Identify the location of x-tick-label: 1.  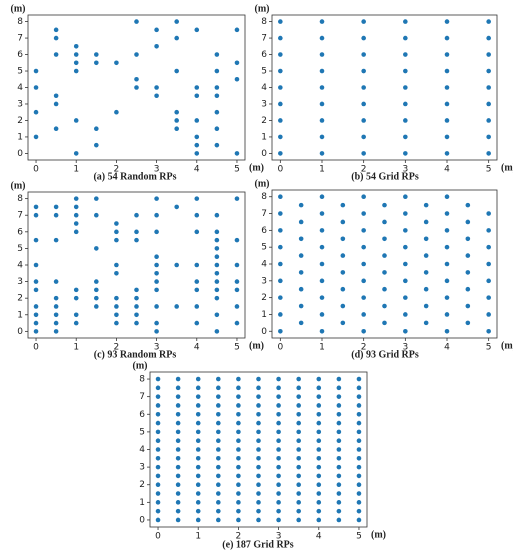
(76, 170).